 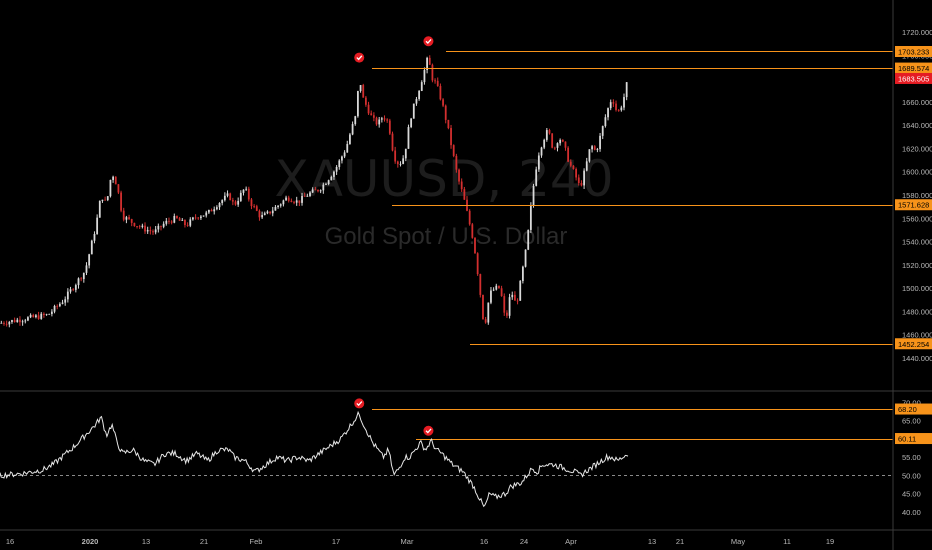 I want to click on watermark-description: Gold Spot / U.S. Dollar, so click(x=446, y=236).